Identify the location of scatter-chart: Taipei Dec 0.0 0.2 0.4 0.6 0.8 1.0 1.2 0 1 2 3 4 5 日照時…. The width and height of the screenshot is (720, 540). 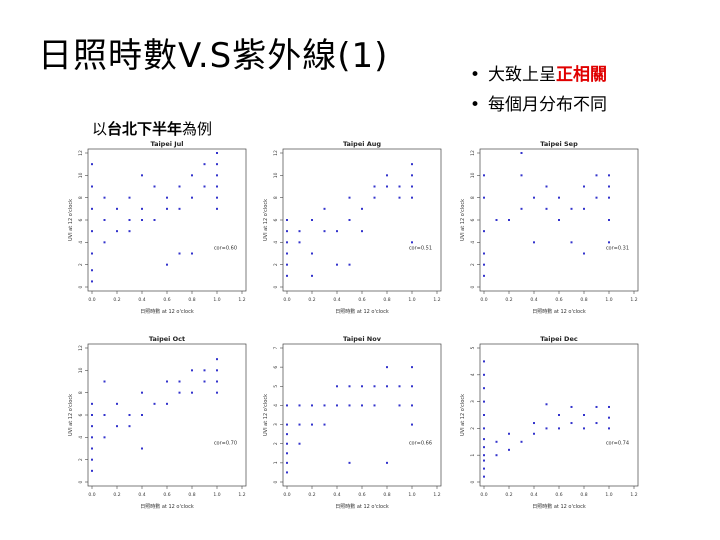
(549, 422).